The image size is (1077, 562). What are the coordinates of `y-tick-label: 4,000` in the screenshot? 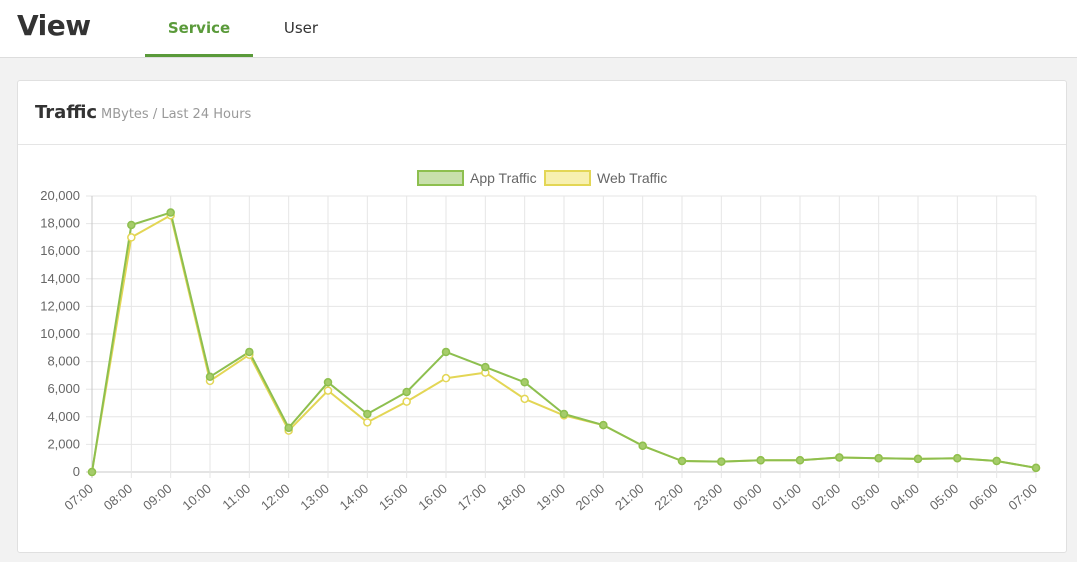 It's located at (63, 416).